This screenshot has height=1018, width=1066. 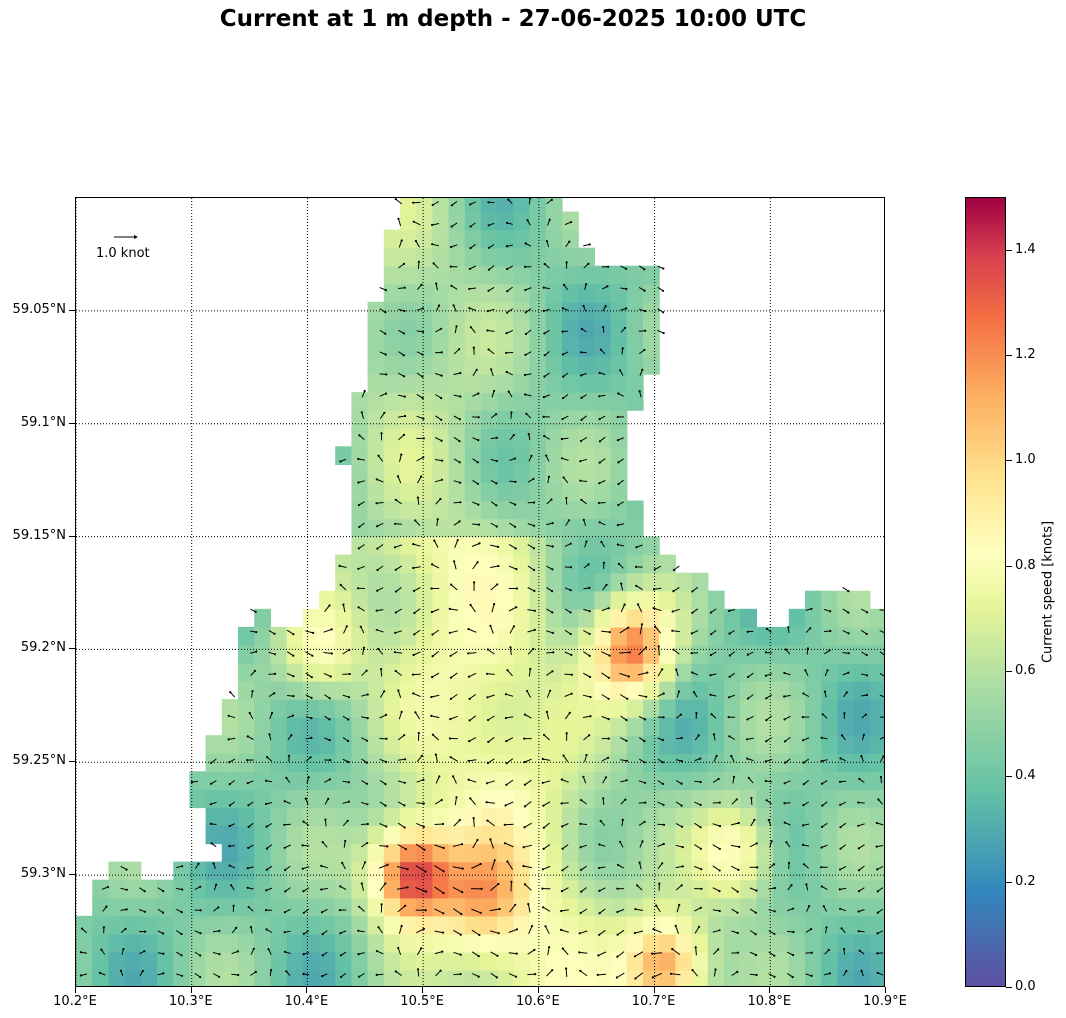 What do you see at coordinates (1009, 882) in the screenshot?
I see `colorbar-tick` at bounding box center [1009, 882].